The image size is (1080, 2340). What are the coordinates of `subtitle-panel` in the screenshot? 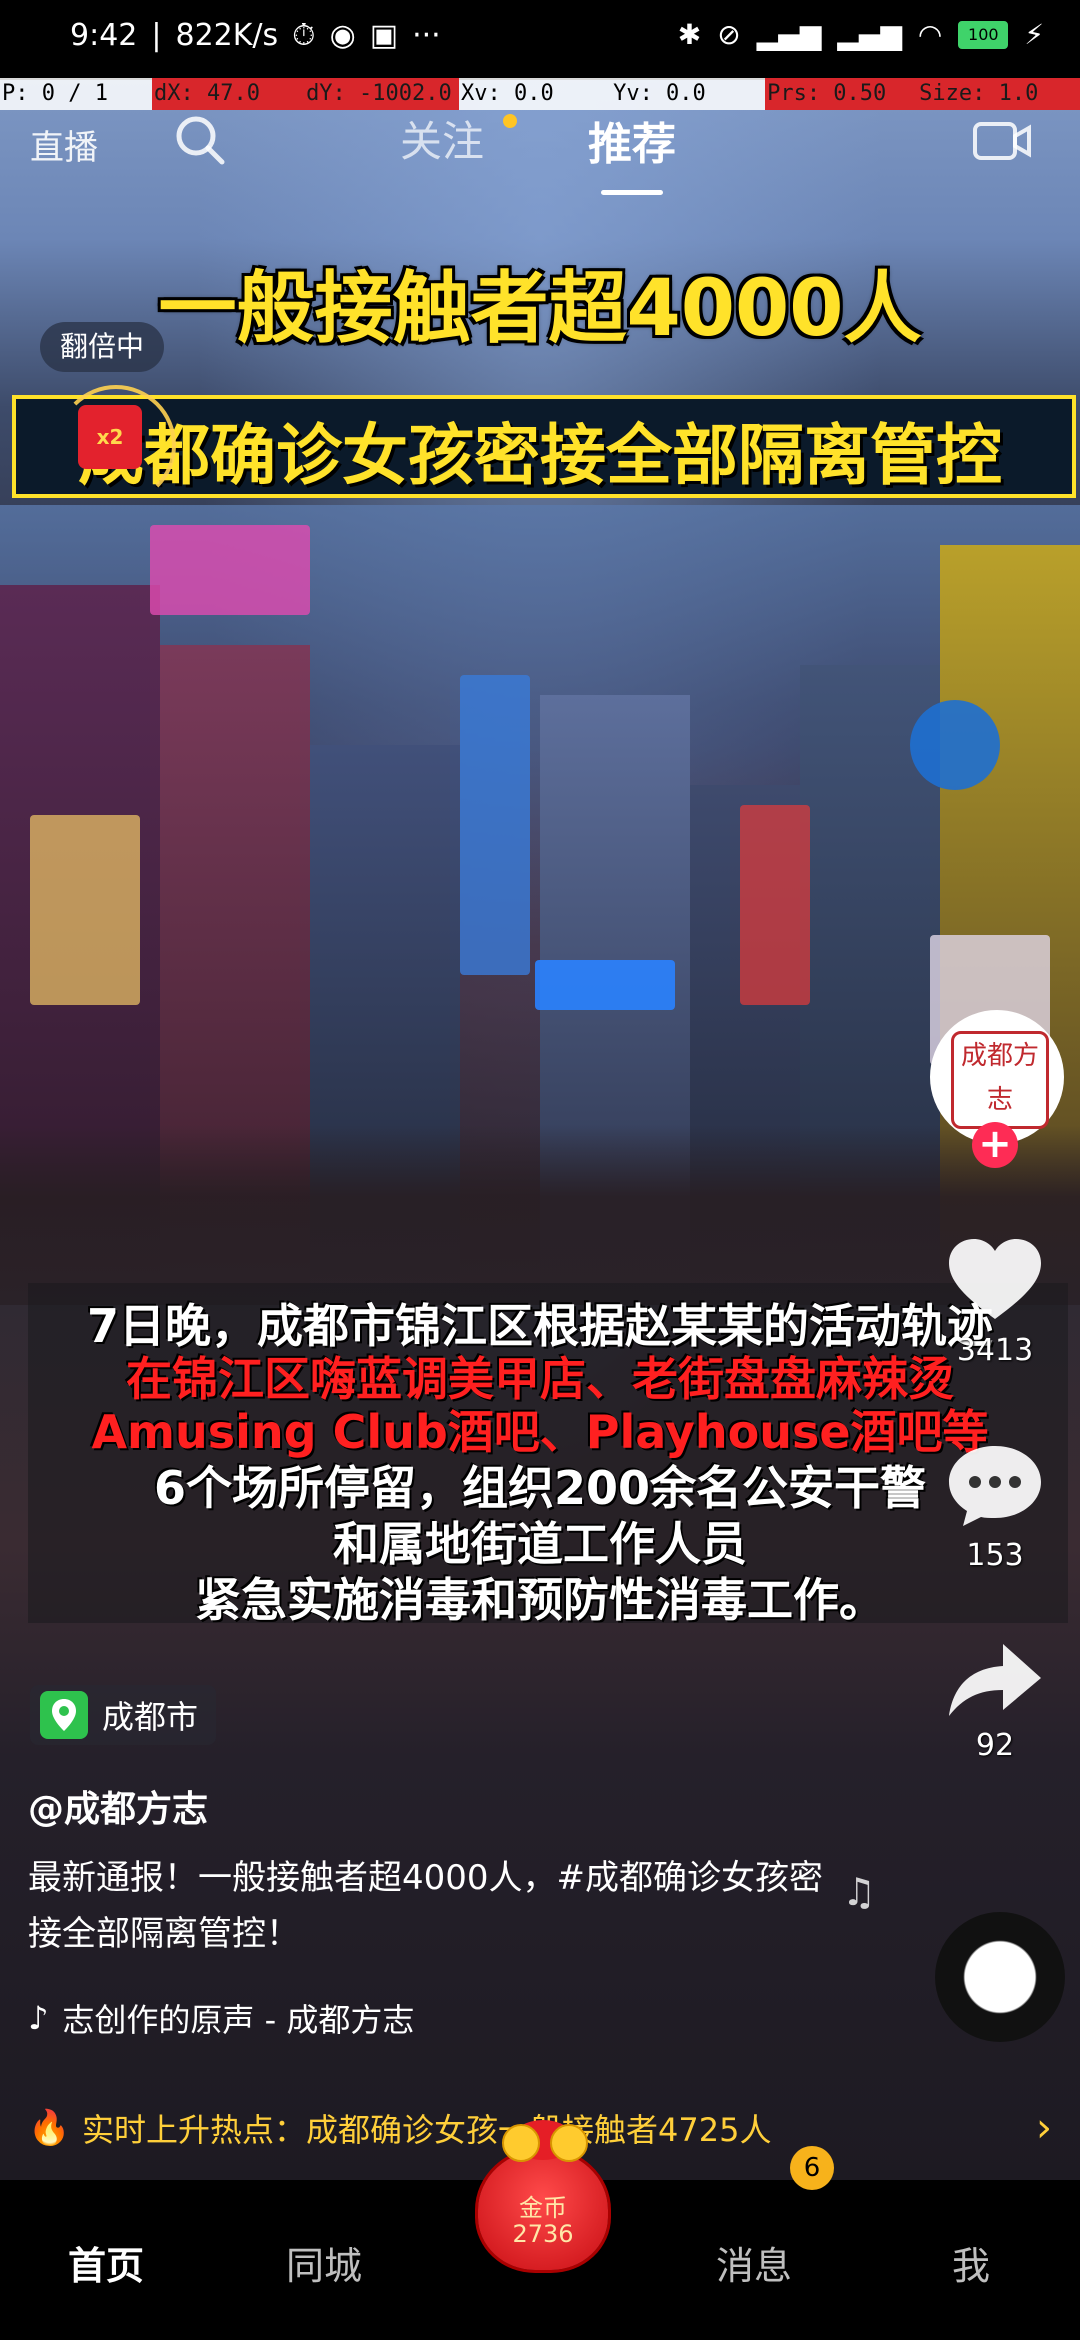 It's located at (548, 1453).